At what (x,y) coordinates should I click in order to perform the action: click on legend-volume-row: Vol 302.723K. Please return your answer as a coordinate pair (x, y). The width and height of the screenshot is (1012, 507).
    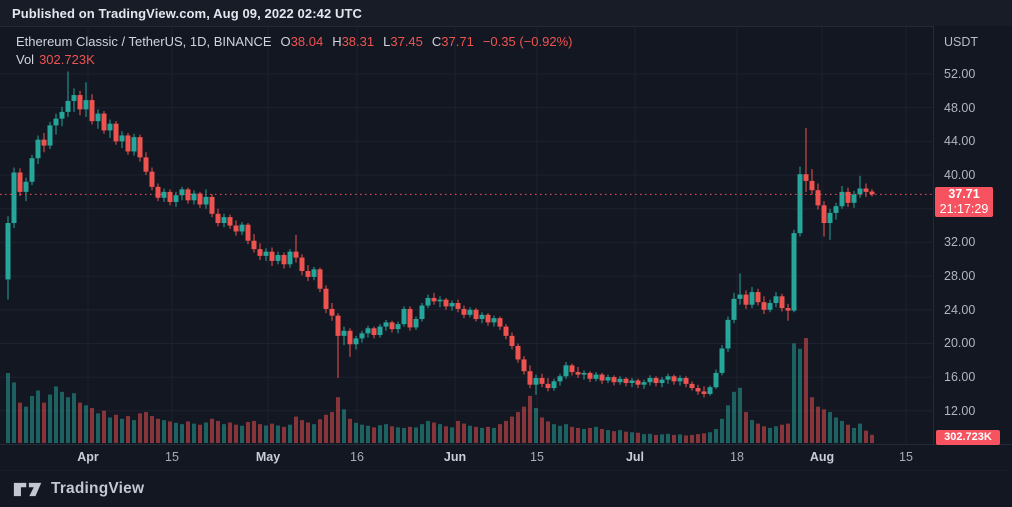
    Looking at the image, I should click on (294, 59).